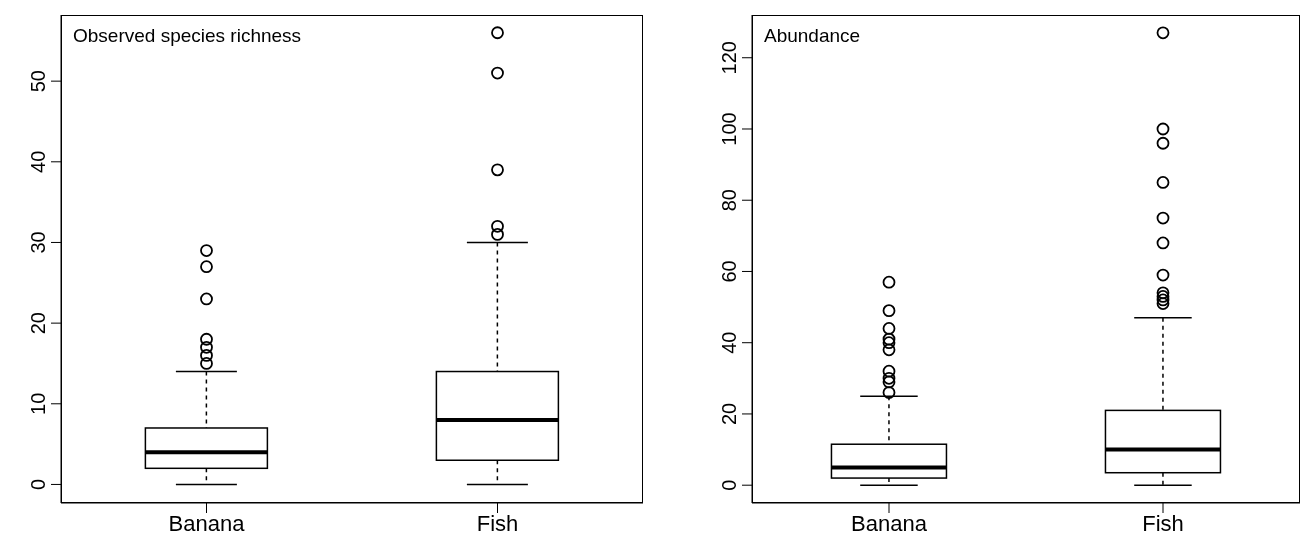 This screenshot has width=1305, height=545. Describe the element at coordinates (38, 242) in the screenshot. I see `y-tick-label: 30` at that location.